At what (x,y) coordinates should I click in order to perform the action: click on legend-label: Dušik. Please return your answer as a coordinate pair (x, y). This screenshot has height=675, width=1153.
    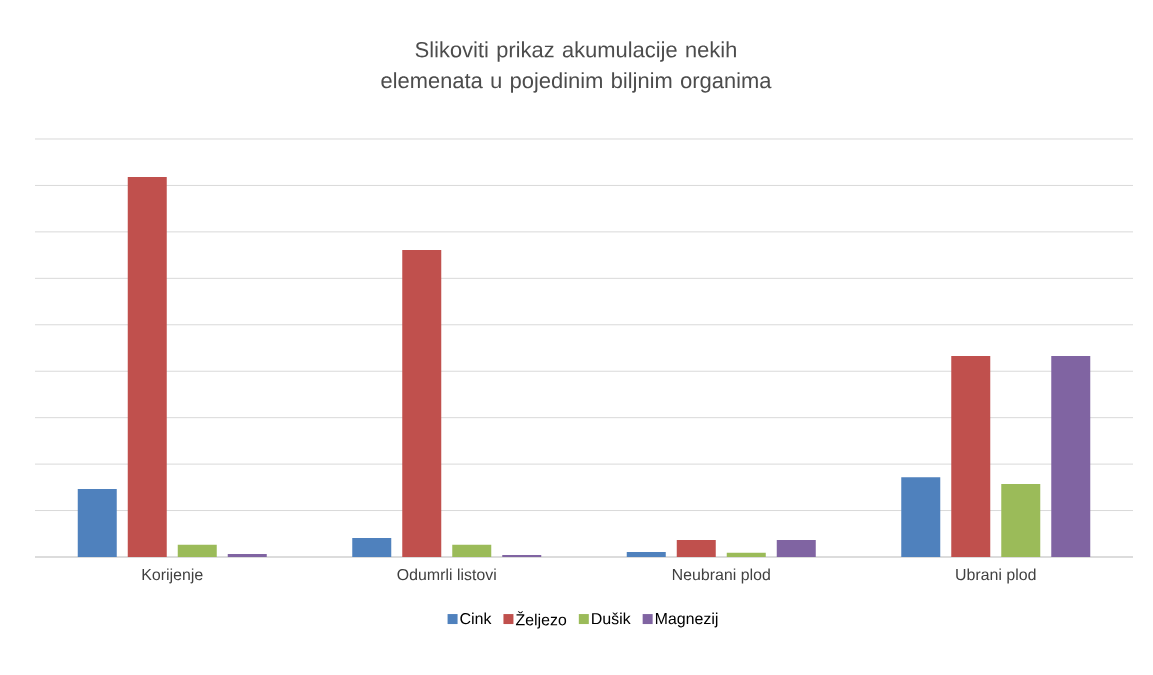
    Looking at the image, I should click on (611, 618).